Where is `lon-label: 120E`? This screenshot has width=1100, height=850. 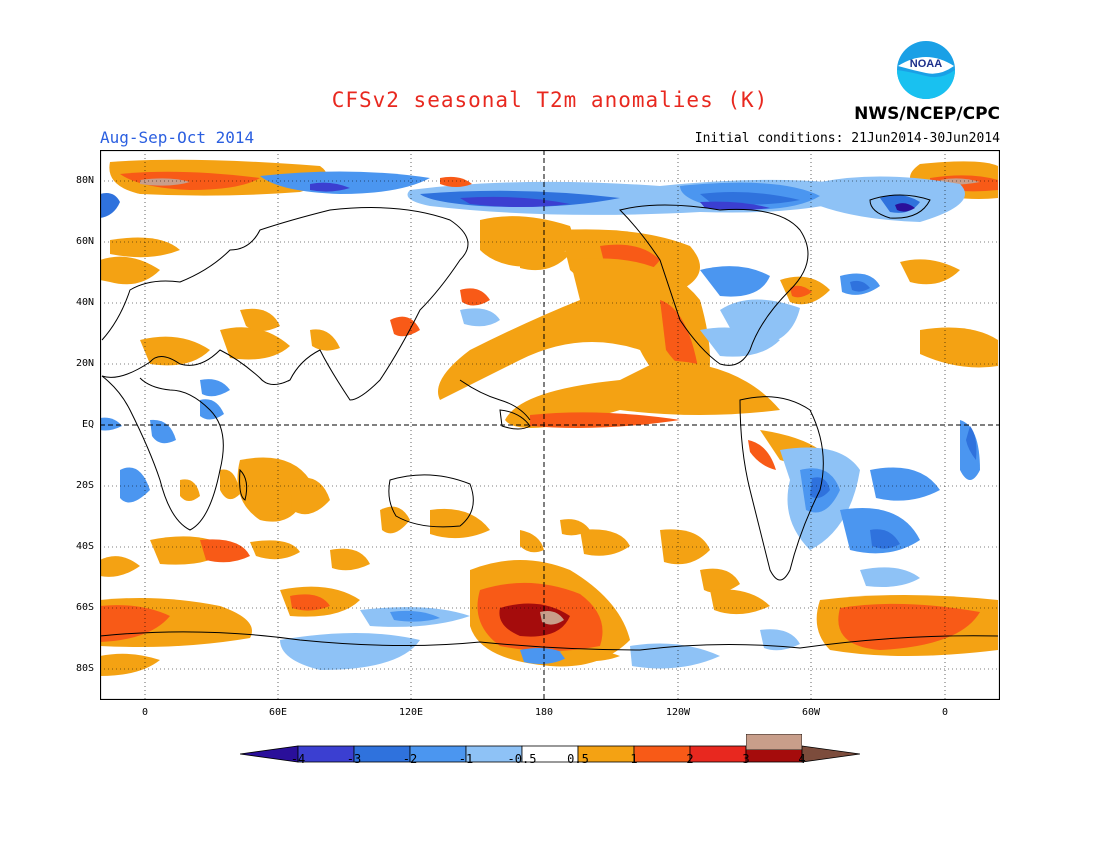 lon-label: 120E is located at coordinates (411, 712).